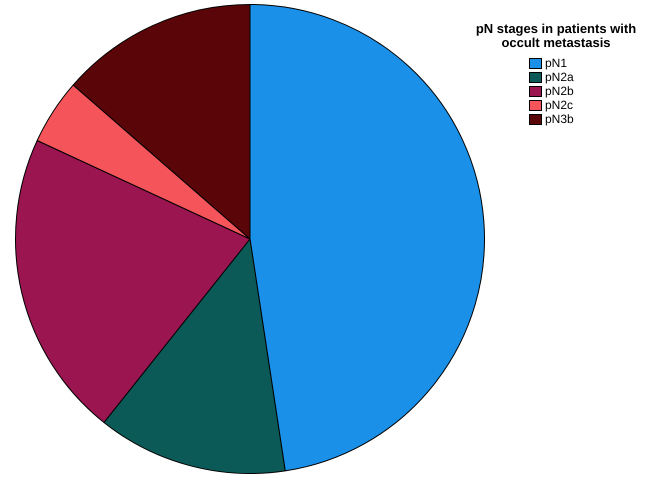  Describe the element at coordinates (559, 119) in the screenshot. I see `legend-label: pN3b` at that location.